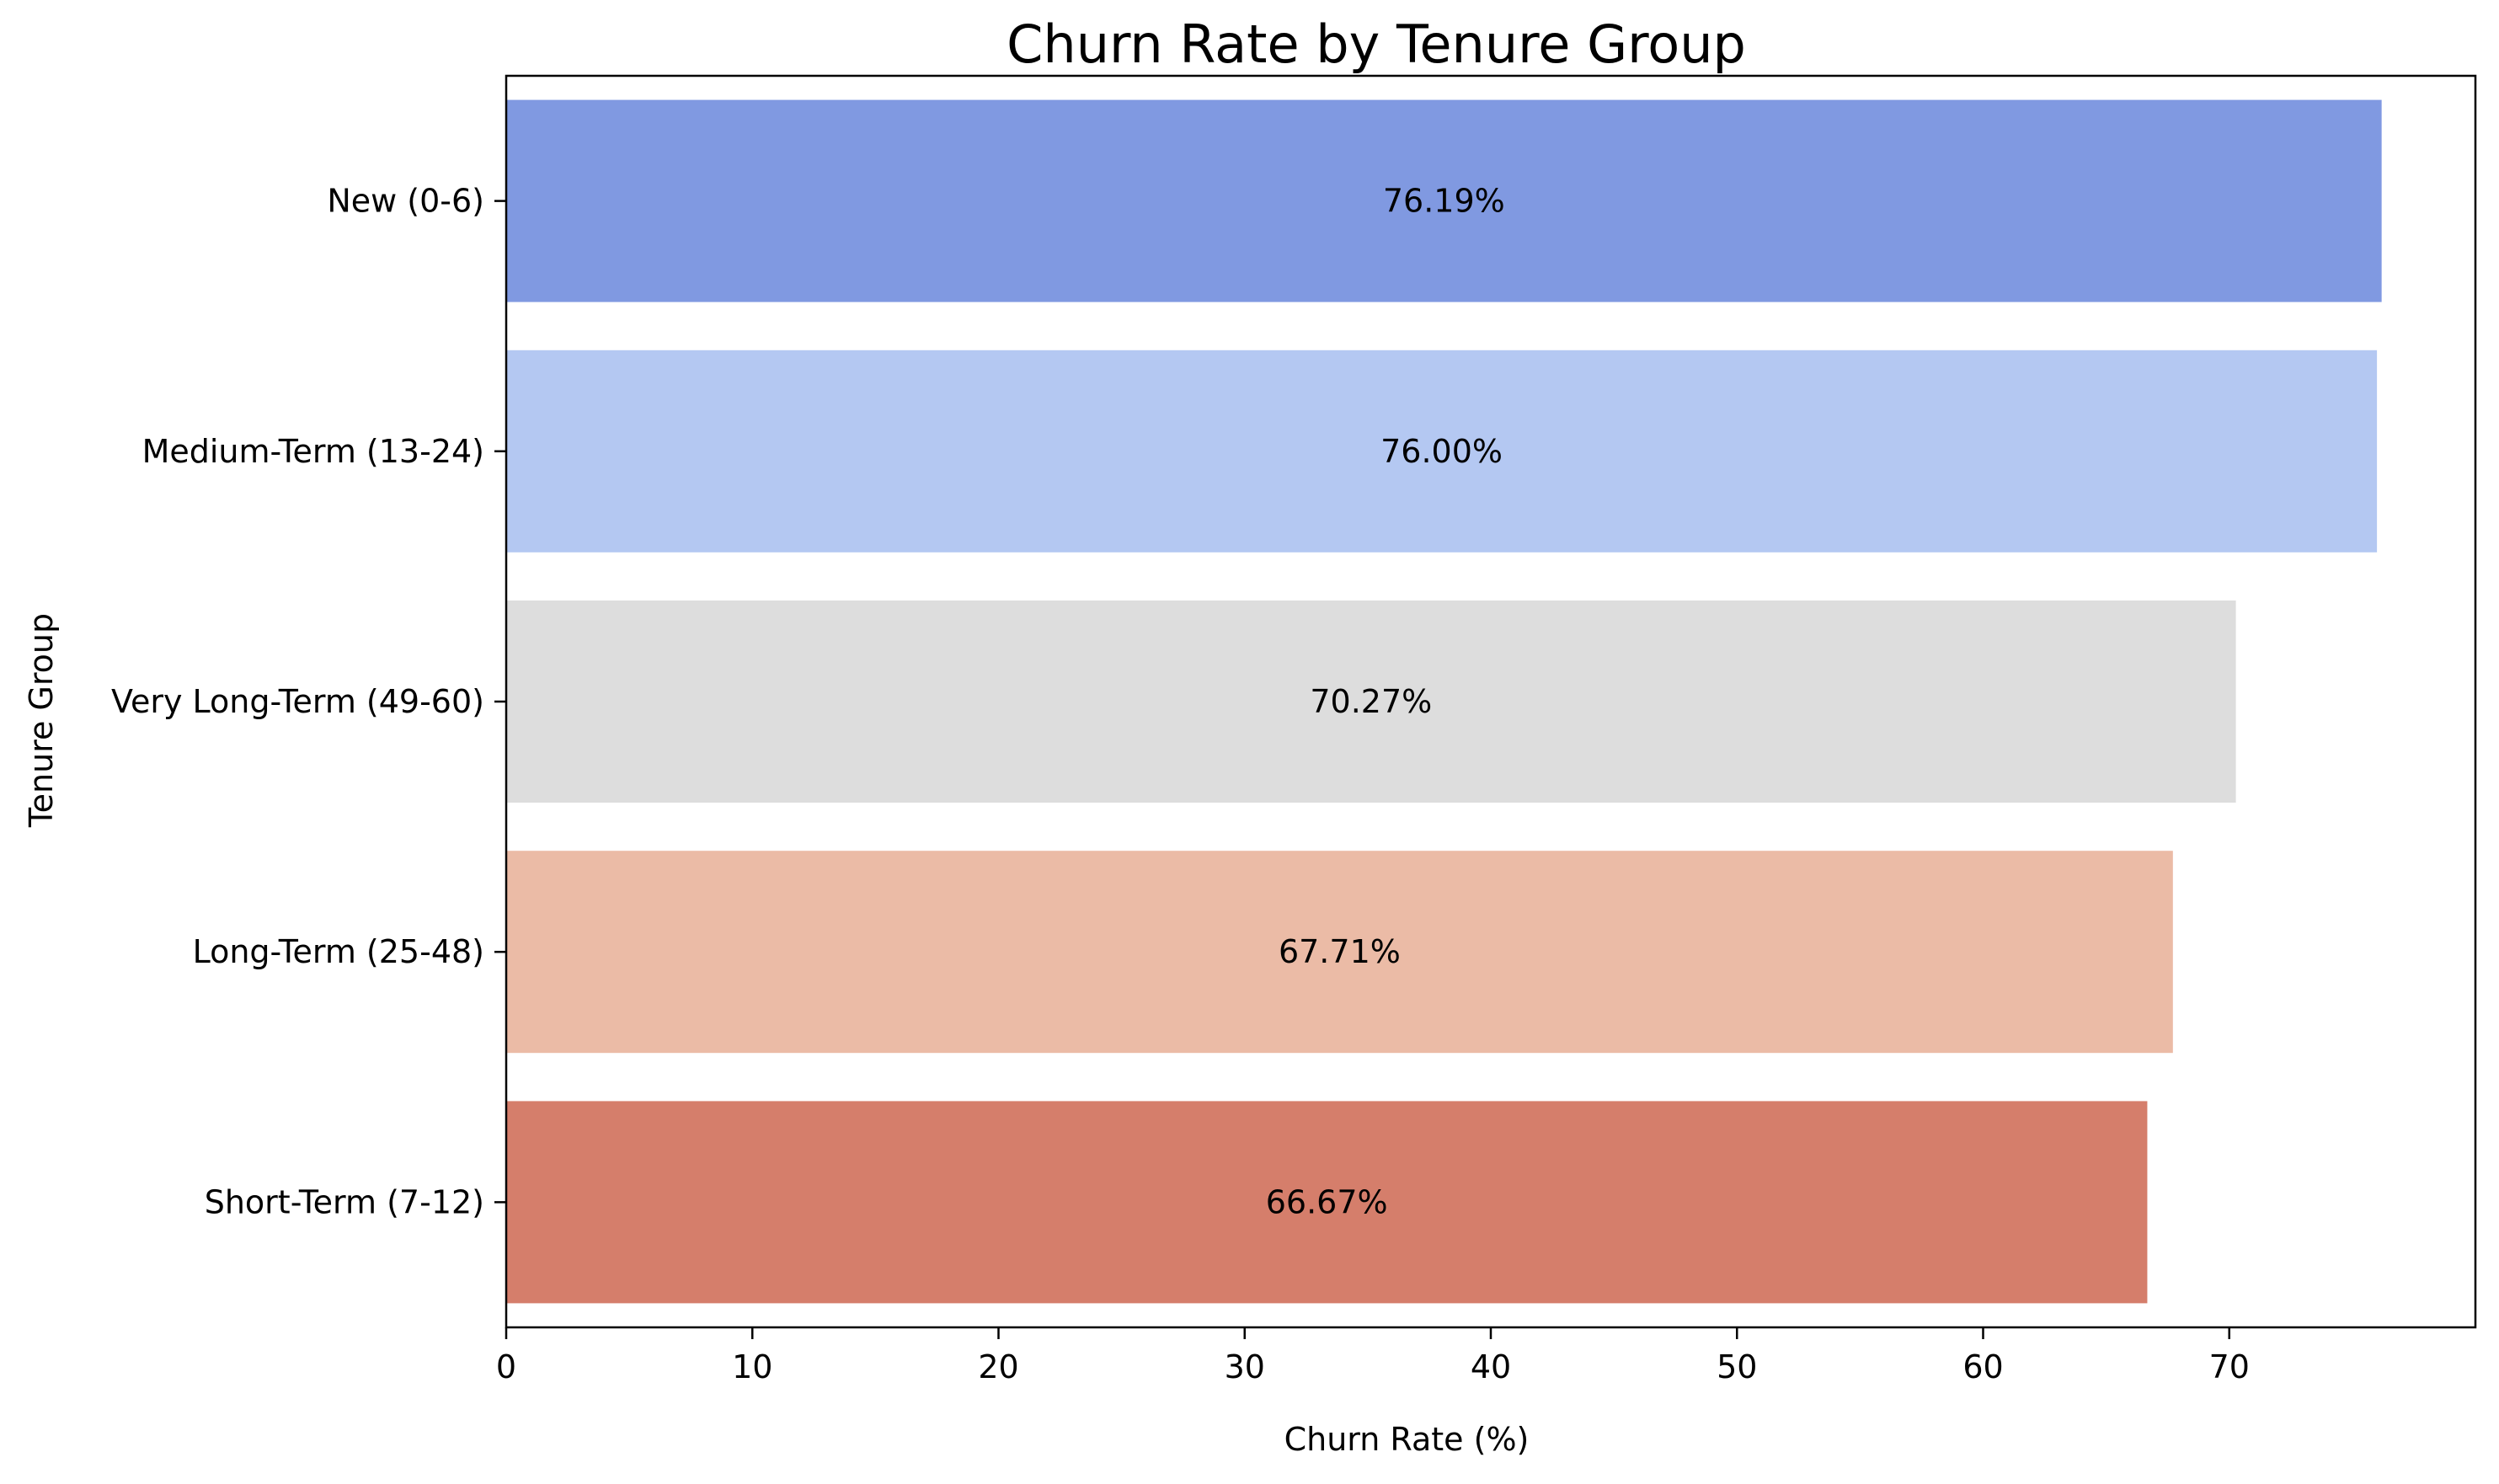 This screenshot has width=2499, height=1484. I want to click on y-tick-label: New (0-6), so click(405, 202).